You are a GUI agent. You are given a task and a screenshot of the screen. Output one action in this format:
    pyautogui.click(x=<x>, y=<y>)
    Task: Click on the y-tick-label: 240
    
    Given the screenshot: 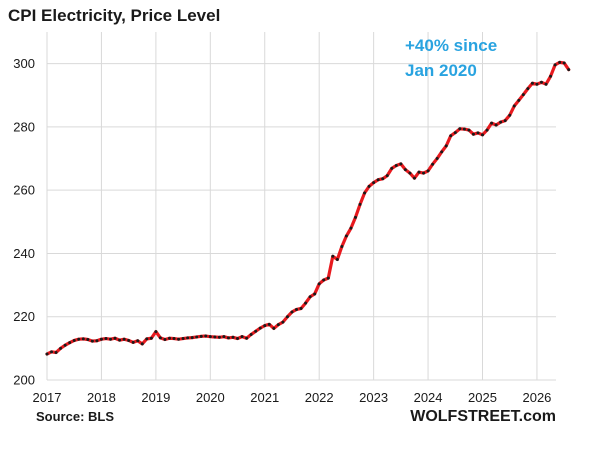 What is the action you would take?
    pyautogui.click(x=24, y=253)
    